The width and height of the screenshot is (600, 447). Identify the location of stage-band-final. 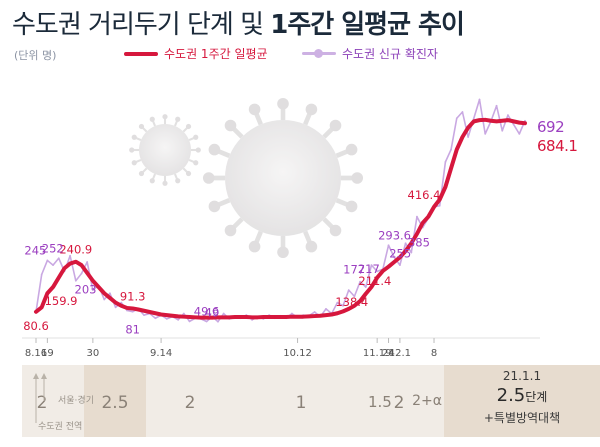
(522, 401).